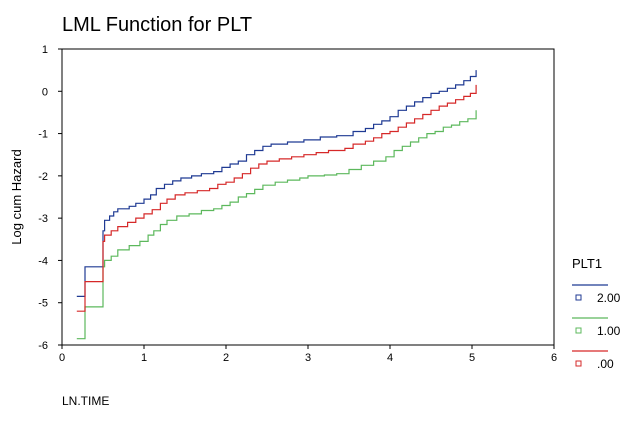  I want to click on y-axis-label: Log cum Hazard, so click(16, 196).